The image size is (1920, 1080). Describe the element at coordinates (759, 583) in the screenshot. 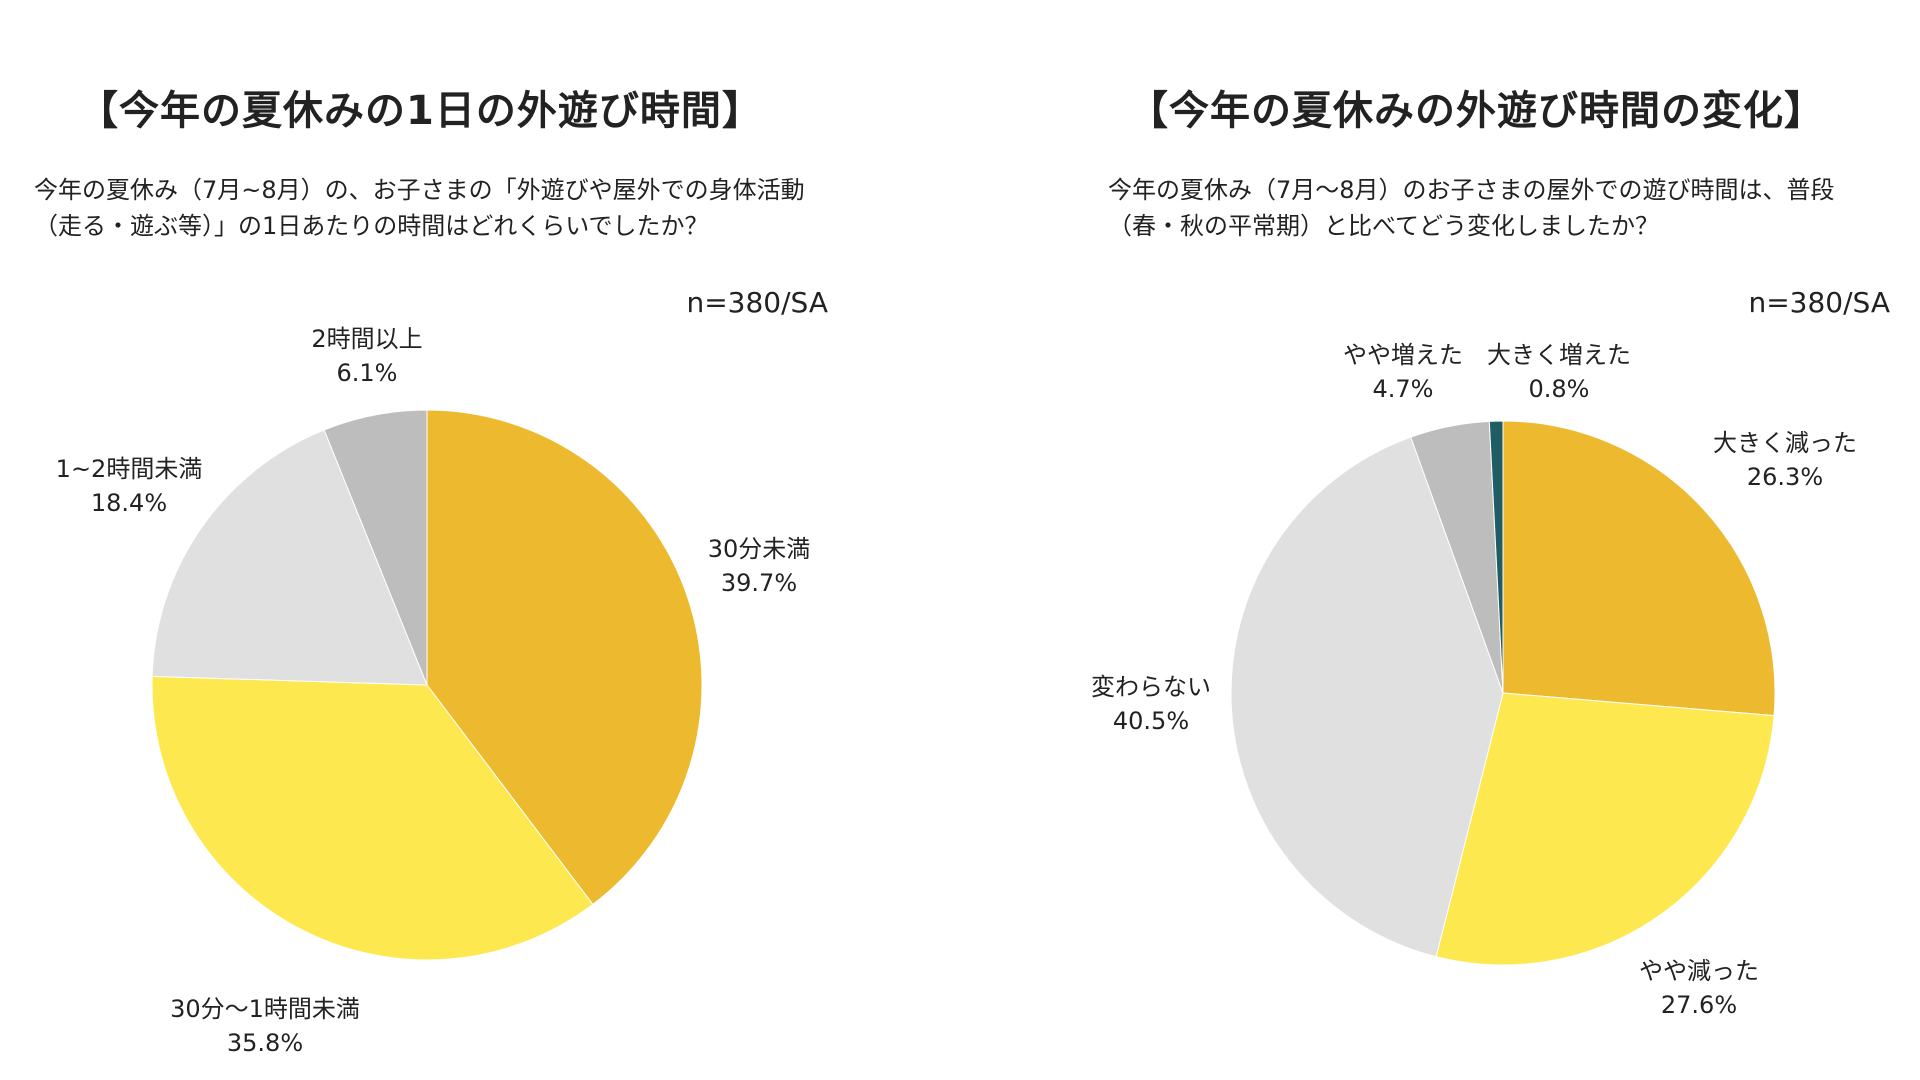

I see `slice-value-label: 39.7%` at that location.